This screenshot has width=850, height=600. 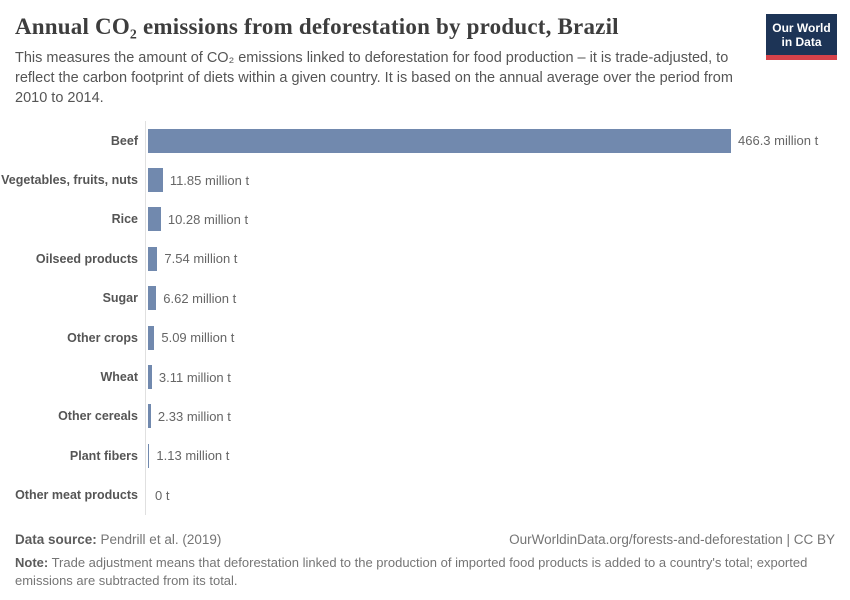 I want to click on chart-row: Beef 466.3 million t, so click(x=425, y=141).